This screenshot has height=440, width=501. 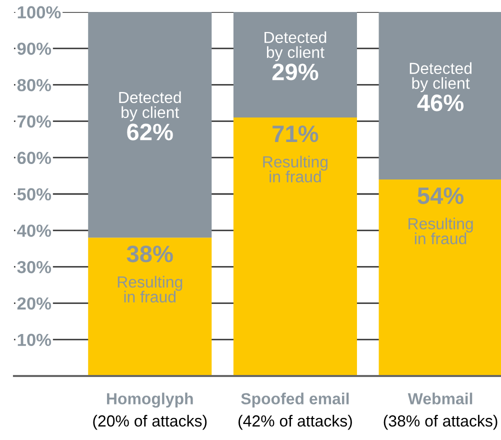 I want to click on y-tick-label: 70%, so click(x=35, y=121).